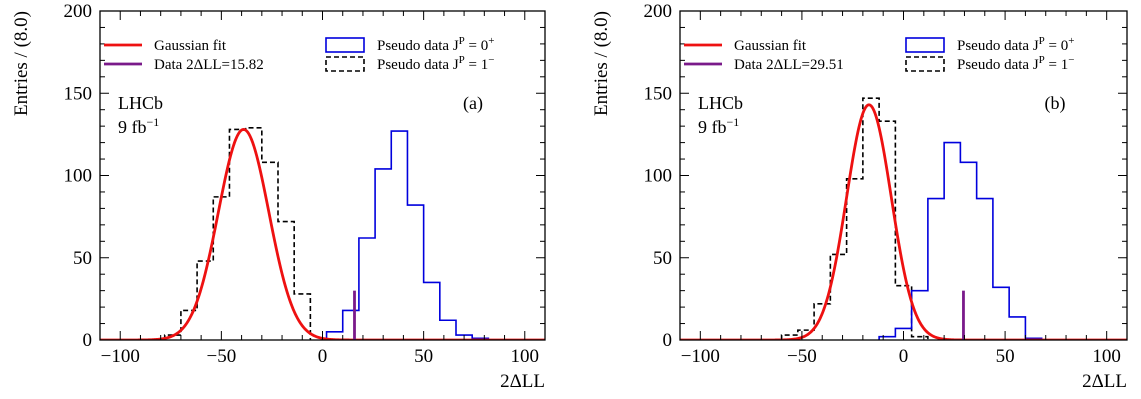 The width and height of the screenshot is (1141, 399). What do you see at coordinates (209, 65) in the screenshot?
I see `legend-data-label: Data 2ΔLL=15.82` at bounding box center [209, 65].